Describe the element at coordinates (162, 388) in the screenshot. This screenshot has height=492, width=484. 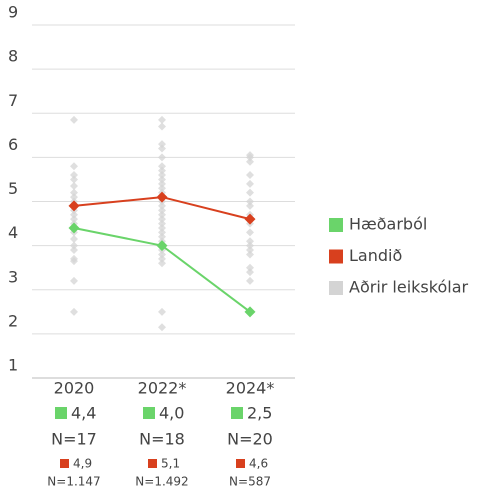
I see `x-tick-label: 2022*` at that location.